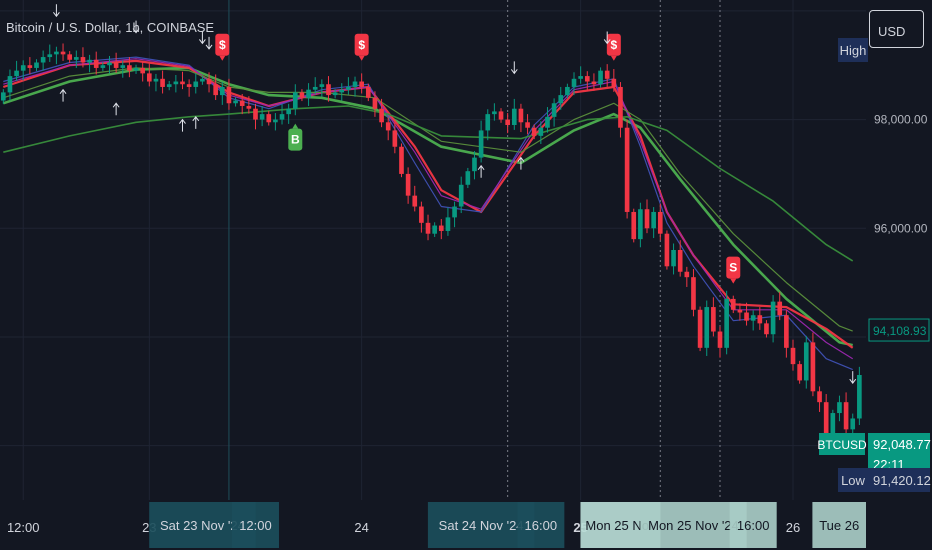  I want to click on ma-value-label: 94,108.93, so click(900, 331).